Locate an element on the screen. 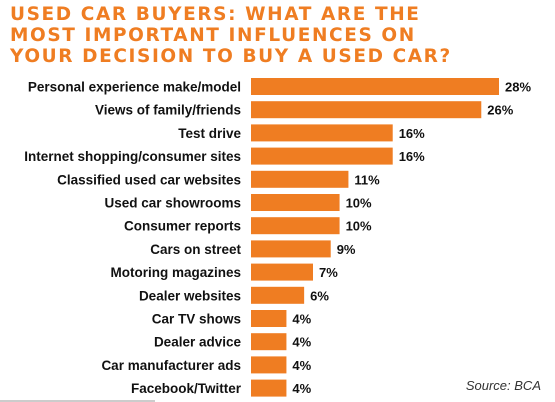 This screenshot has height=402, width=555. category-label: Personal experience make/model is located at coordinates (134, 87).